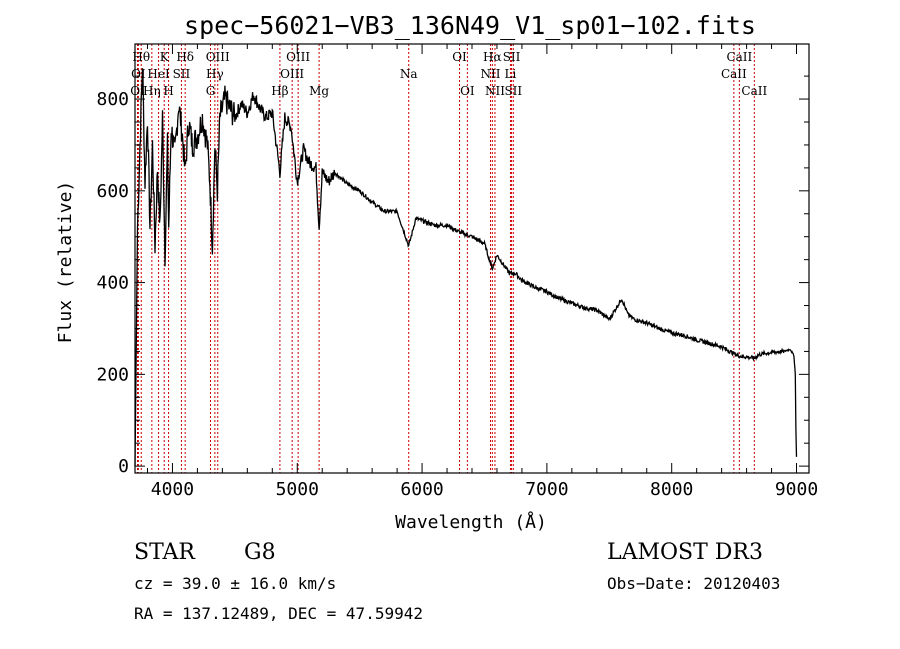  I want to click on y-tick-label: 400, so click(112, 283).